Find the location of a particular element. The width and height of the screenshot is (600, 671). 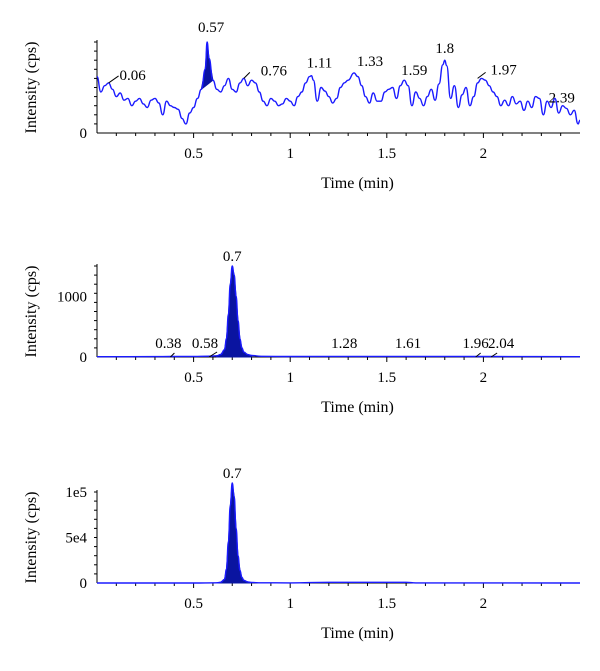

peak-label: 1.33 is located at coordinates (370, 62).